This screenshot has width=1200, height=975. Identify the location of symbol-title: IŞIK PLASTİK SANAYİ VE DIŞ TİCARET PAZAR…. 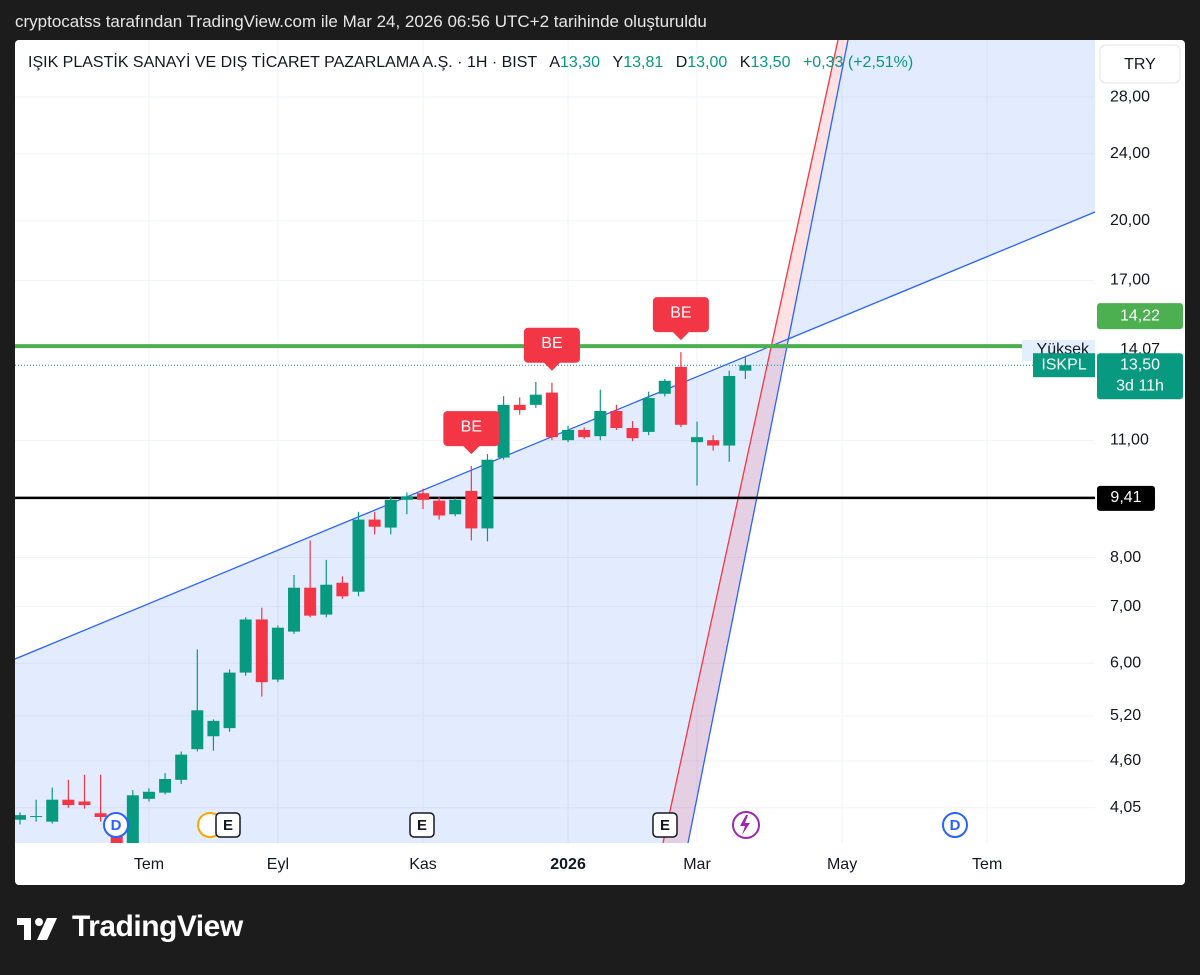
(282, 62).